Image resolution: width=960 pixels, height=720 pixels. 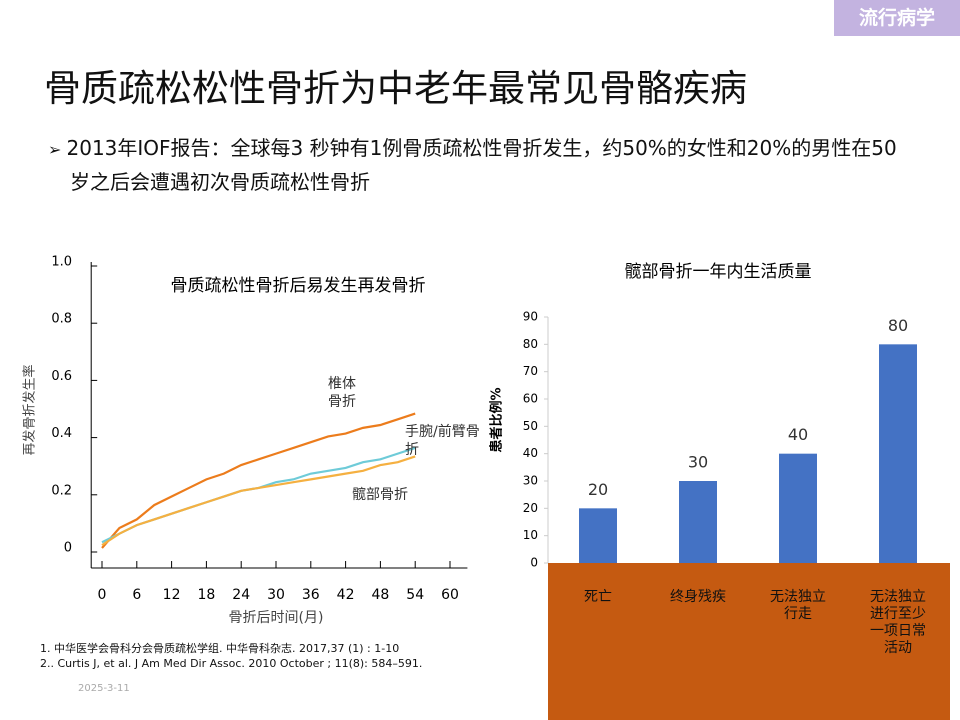 What do you see at coordinates (415, 595) in the screenshot?
I see `x-tick-label: 54` at bounding box center [415, 595].